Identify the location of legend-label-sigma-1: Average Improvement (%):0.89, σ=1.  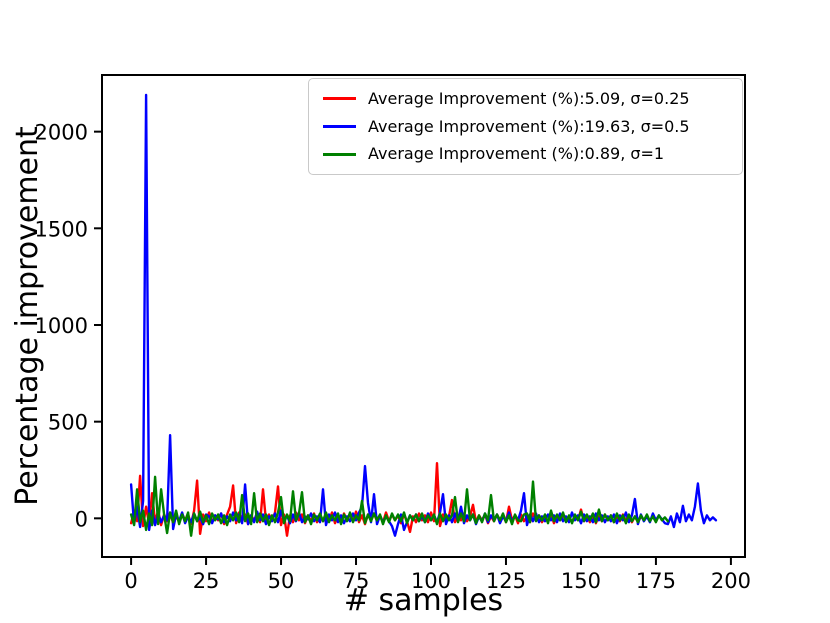
(516, 154).